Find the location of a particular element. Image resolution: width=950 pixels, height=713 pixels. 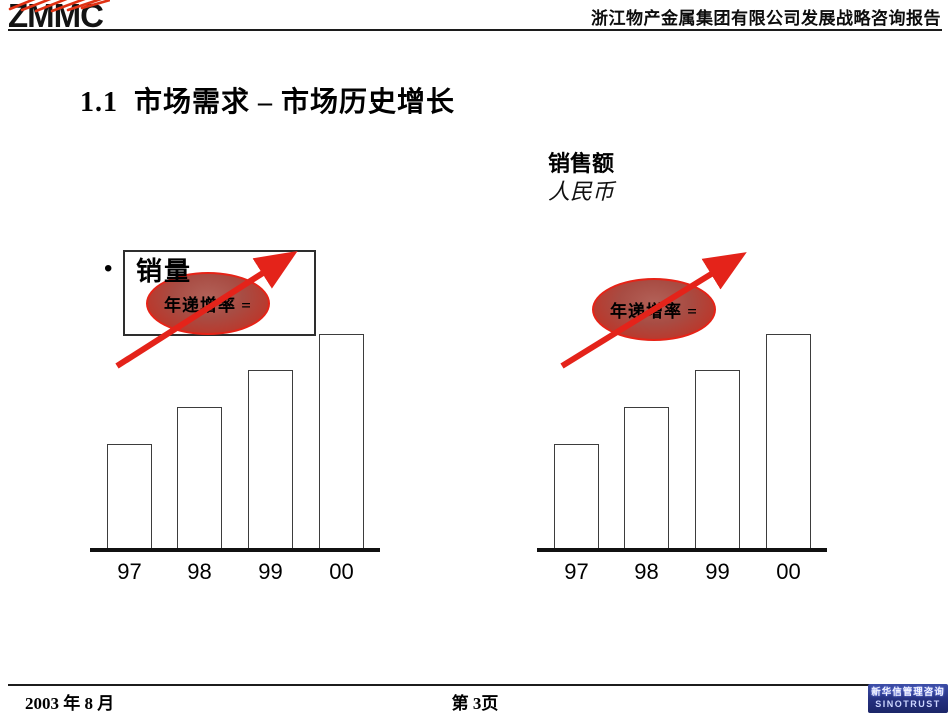

zmmc-logo: ZMMC is located at coordinates (59, 14).